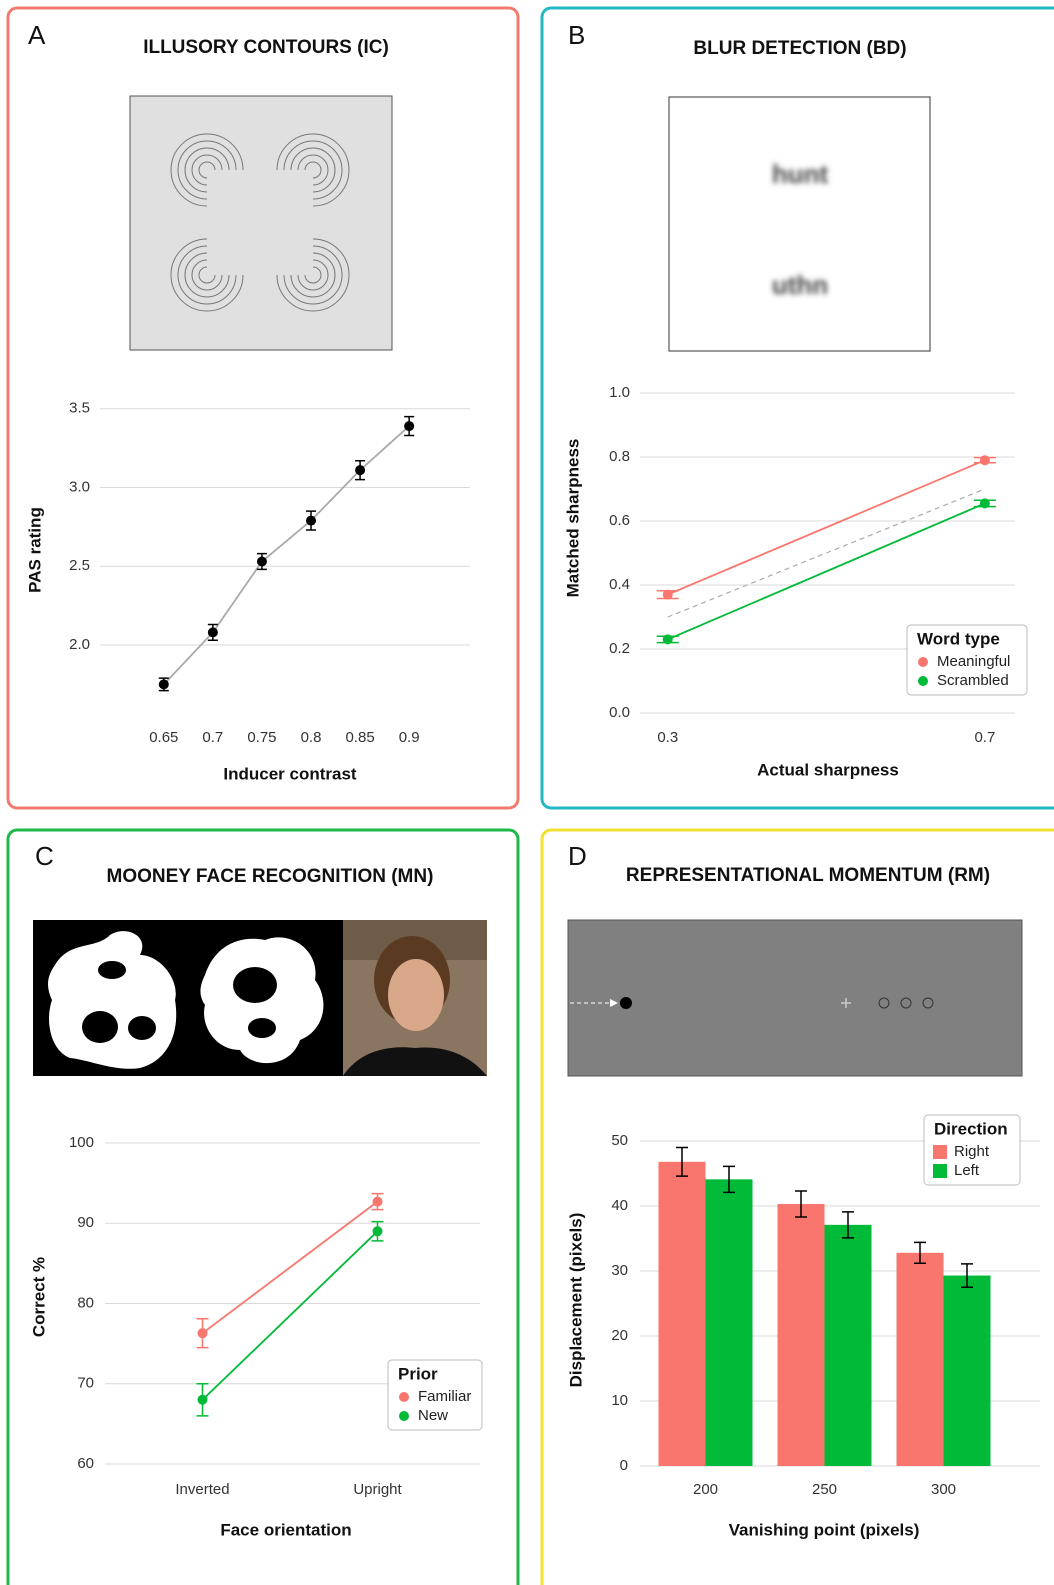  Describe the element at coordinates (826, 553) in the screenshot. I see `identity-line` at that location.